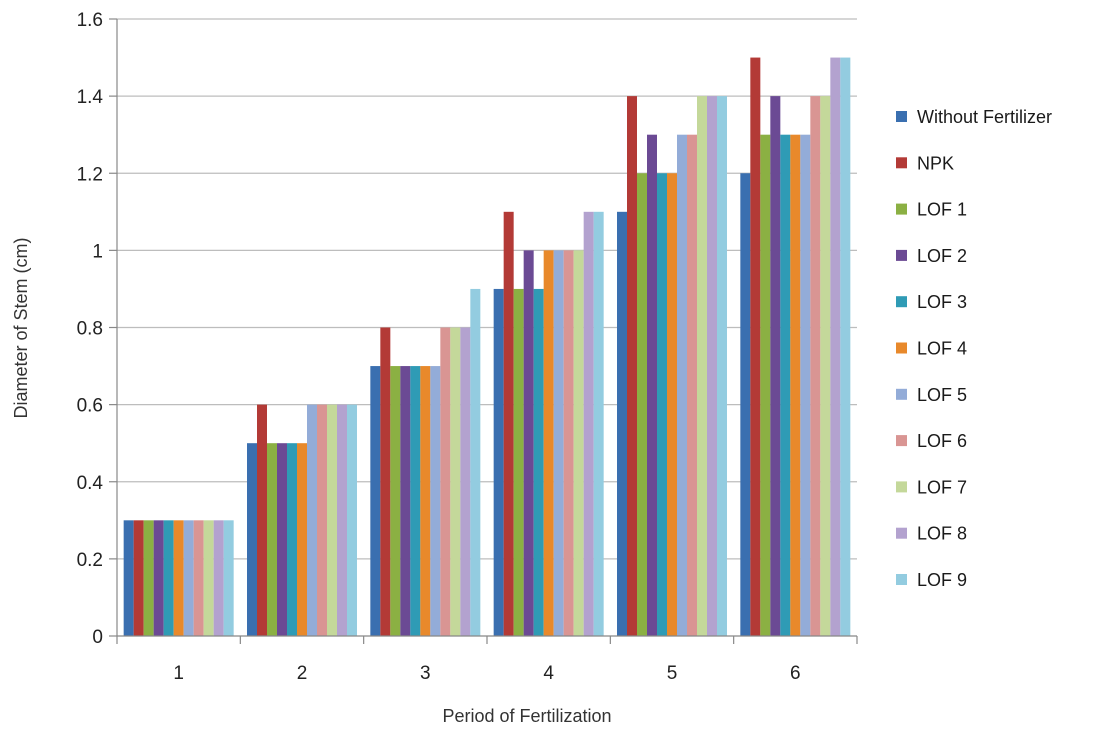 Image resolution: width=1102 pixels, height=731 pixels. What do you see at coordinates (90, 20) in the screenshot?
I see `y-tick-label: 1.6` at bounding box center [90, 20].